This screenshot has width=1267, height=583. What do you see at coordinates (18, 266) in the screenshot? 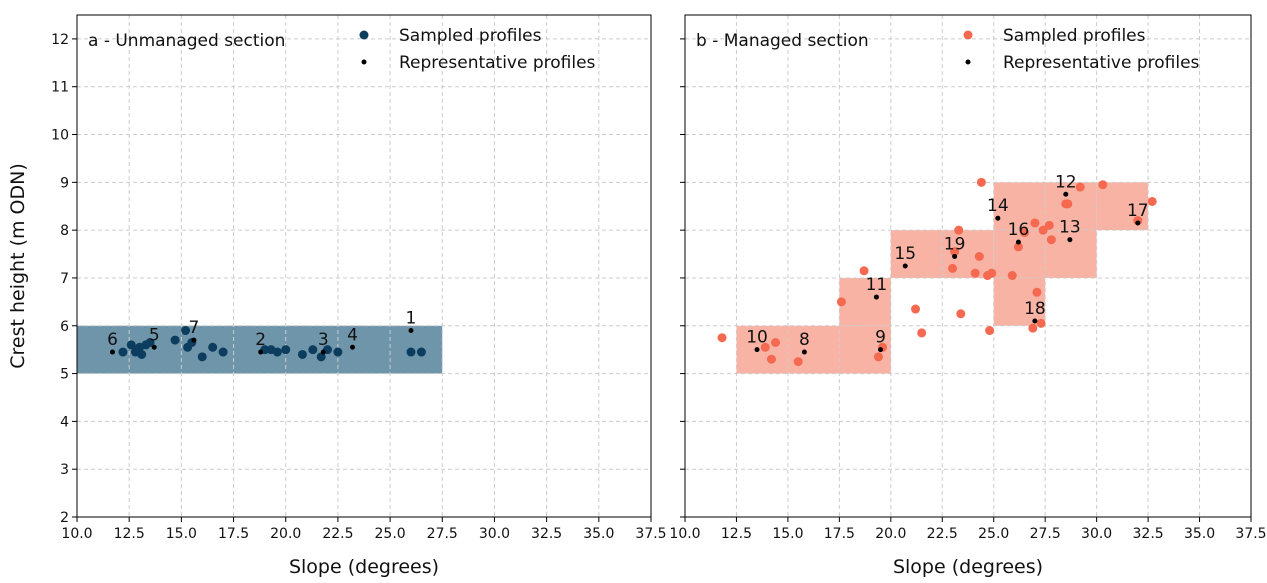
I see `y-axis-label: Crest height (m ODN)` at bounding box center [18, 266].